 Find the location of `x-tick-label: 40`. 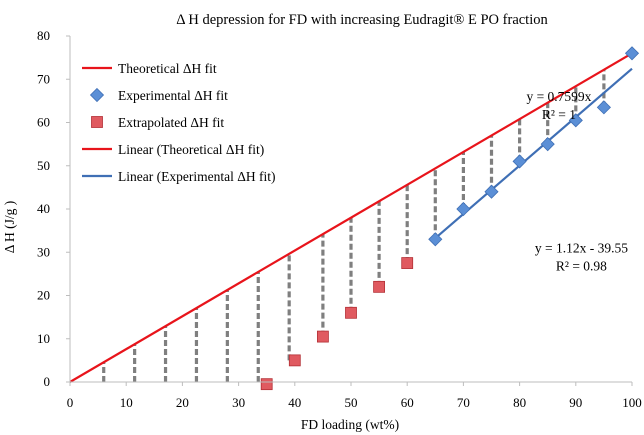

x-tick-label: 40 is located at coordinates (294, 402).